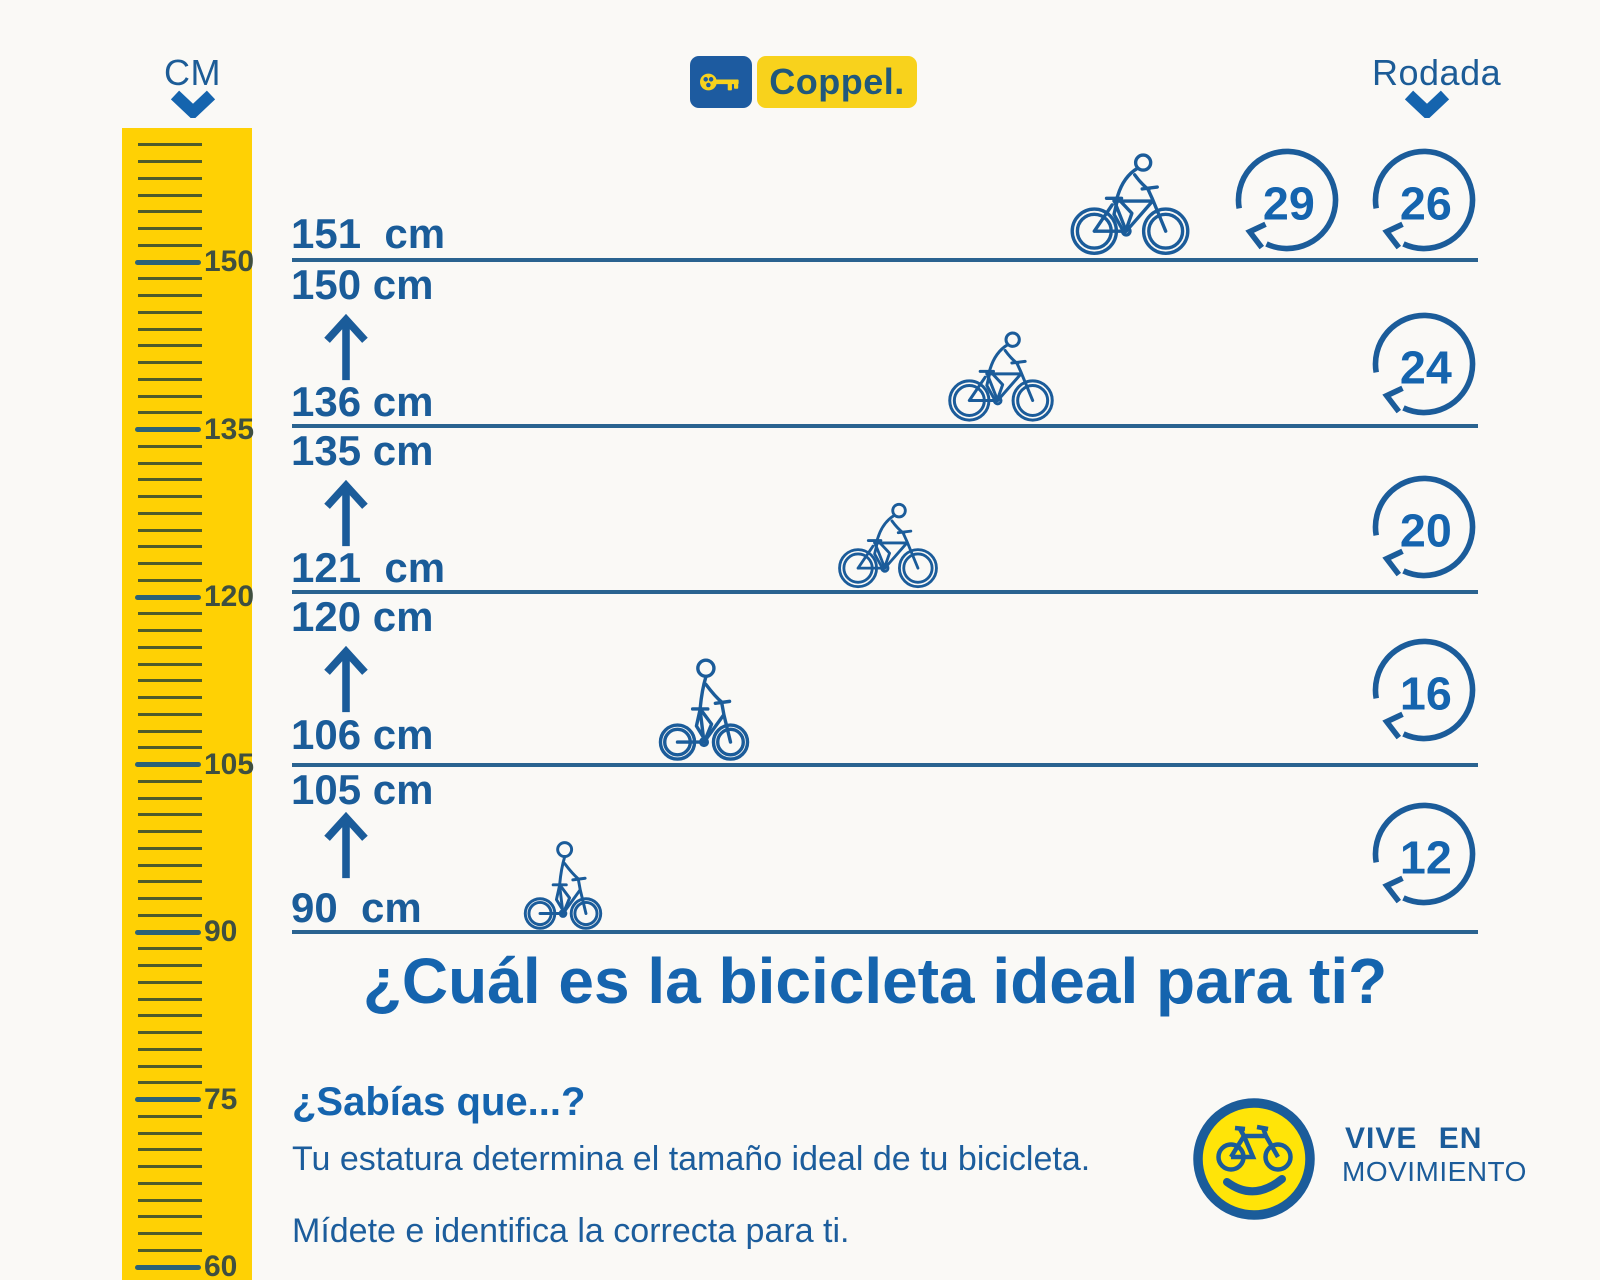 This screenshot has height=1280, width=1600. I want to click on svg-text: 26, so click(1426, 204).